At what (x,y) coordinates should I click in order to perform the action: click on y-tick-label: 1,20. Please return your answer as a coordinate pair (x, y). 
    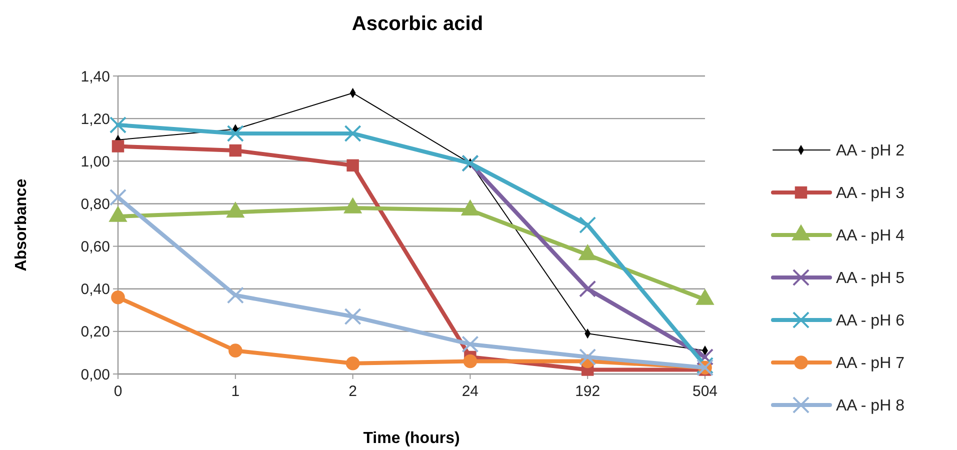
    Looking at the image, I should click on (95, 119).